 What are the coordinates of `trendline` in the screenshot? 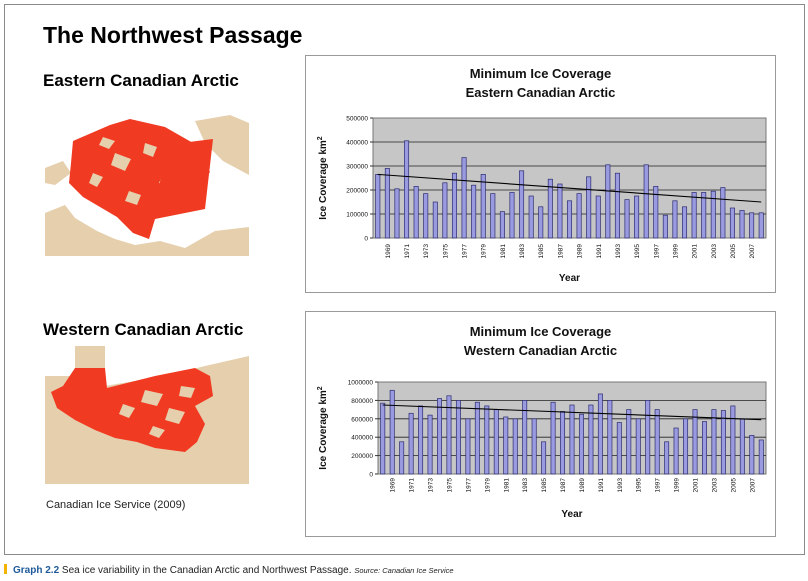 It's located at (572, 412).